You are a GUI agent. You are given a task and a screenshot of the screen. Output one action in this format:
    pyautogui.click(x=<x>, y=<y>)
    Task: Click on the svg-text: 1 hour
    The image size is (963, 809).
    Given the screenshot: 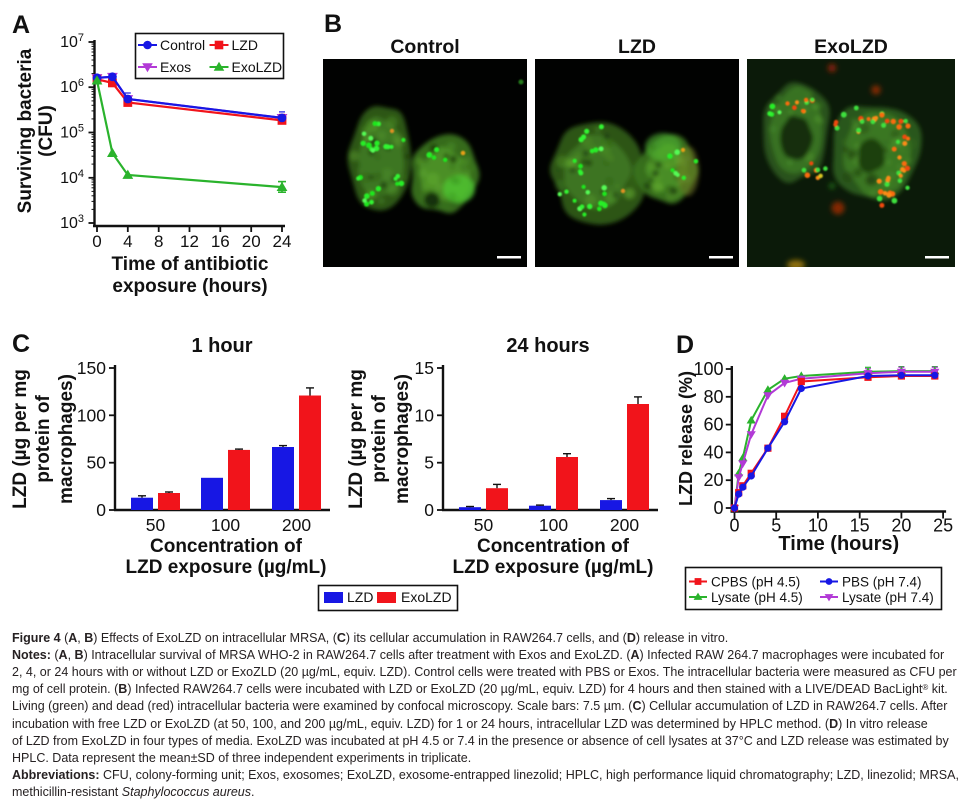 What is the action you would take?
    pyautogui.click(x=221, y=346)
    